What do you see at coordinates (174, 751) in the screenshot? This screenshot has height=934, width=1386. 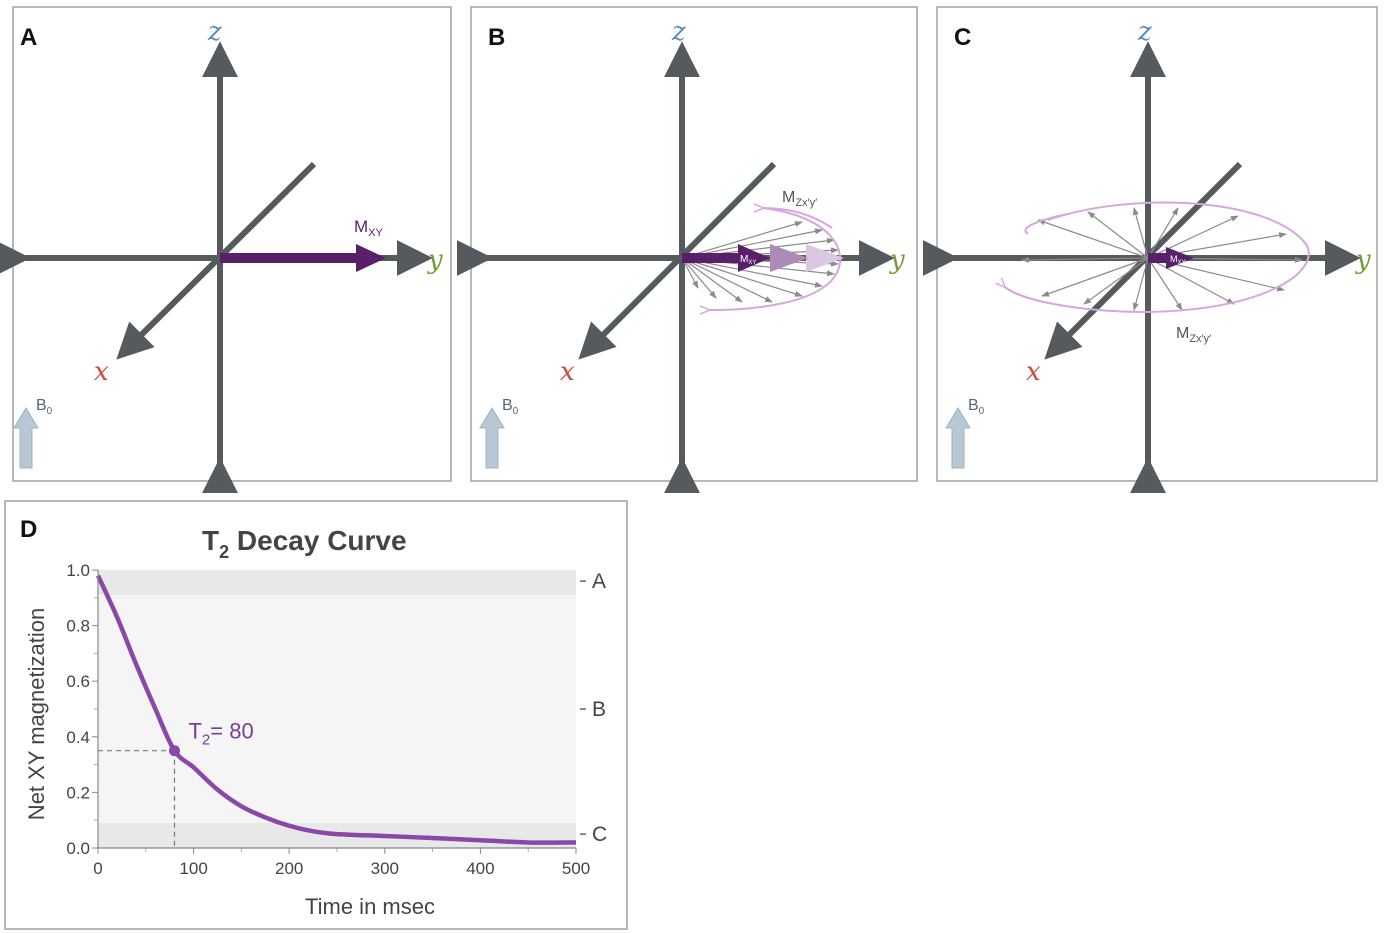 I see `t2-marker` at bounding box center [174, 751].